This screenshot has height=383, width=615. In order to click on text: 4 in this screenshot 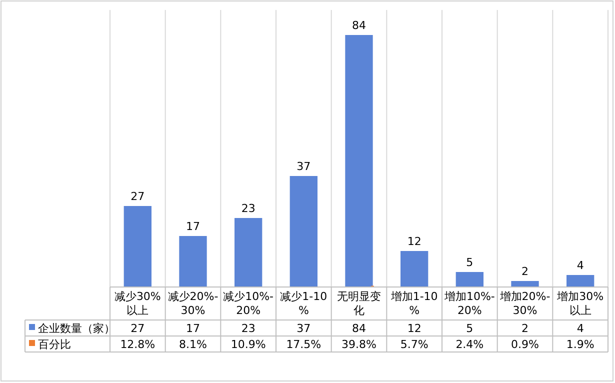, I will do `click(580, 265)`.